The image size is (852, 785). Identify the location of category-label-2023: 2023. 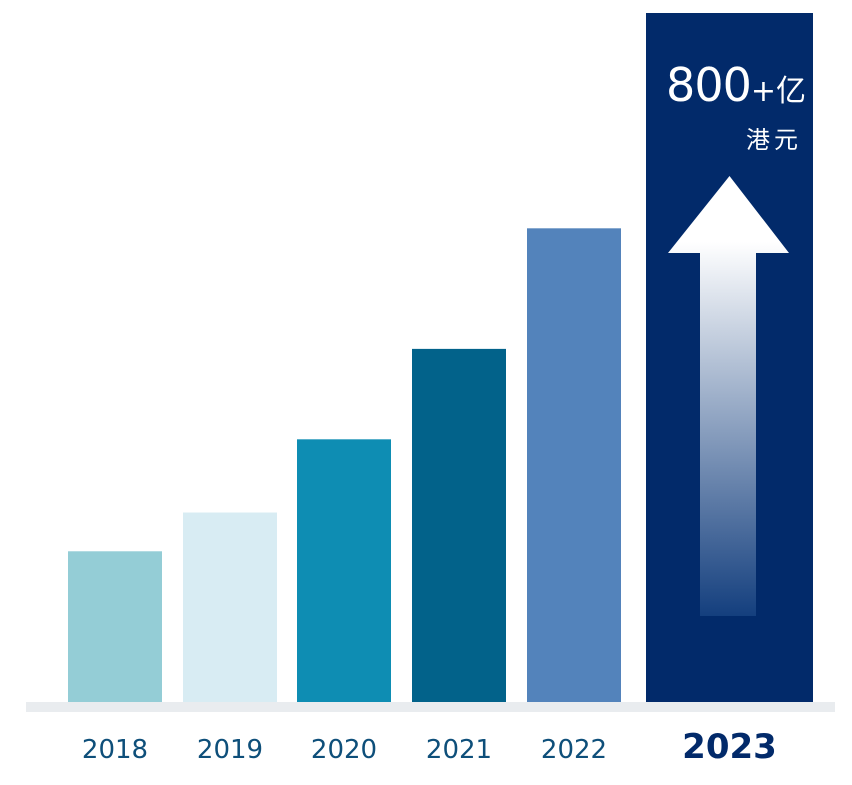
(729, 747).